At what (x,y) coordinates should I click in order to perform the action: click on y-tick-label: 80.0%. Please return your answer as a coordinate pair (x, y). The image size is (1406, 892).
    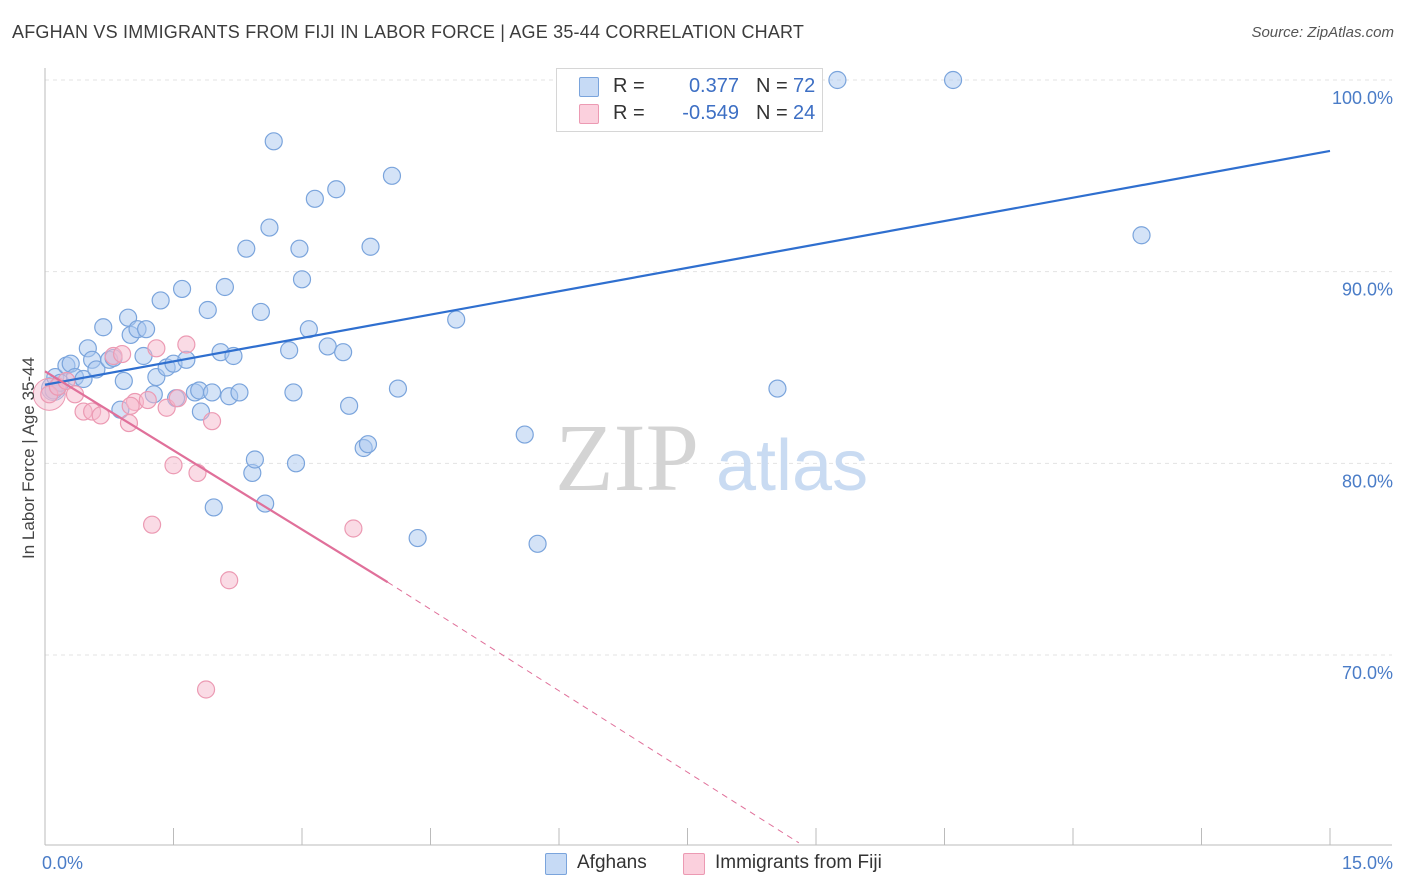
    Looking at the image, I should click on (1367, 481).